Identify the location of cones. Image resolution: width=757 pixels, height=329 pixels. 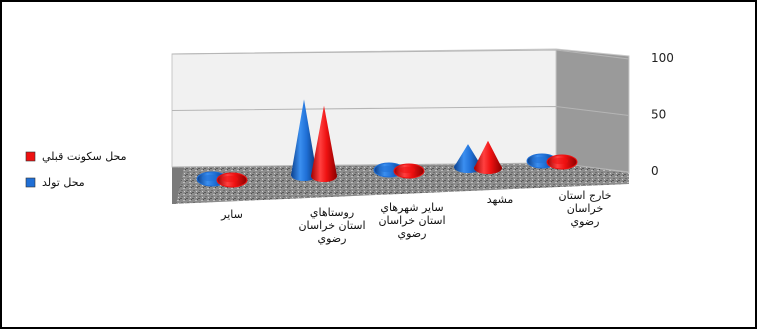
(387, 143).